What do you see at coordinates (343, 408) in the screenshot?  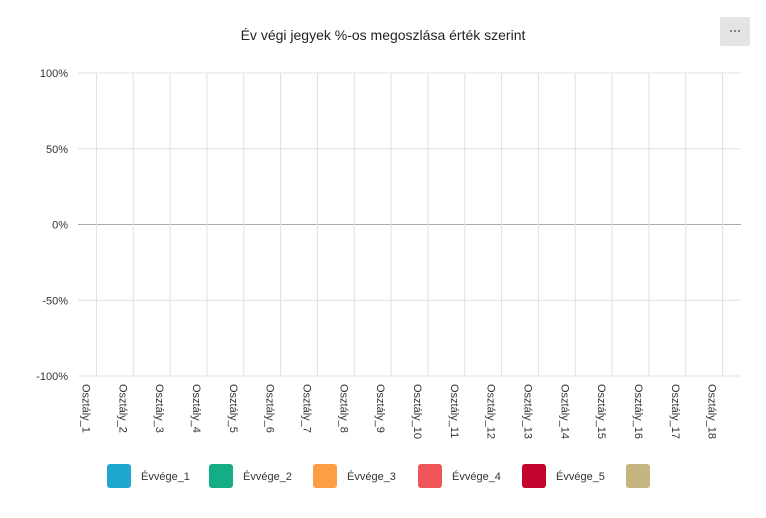 I see `x-tick-label: Osztály_8` at bounding box center [343, 408].